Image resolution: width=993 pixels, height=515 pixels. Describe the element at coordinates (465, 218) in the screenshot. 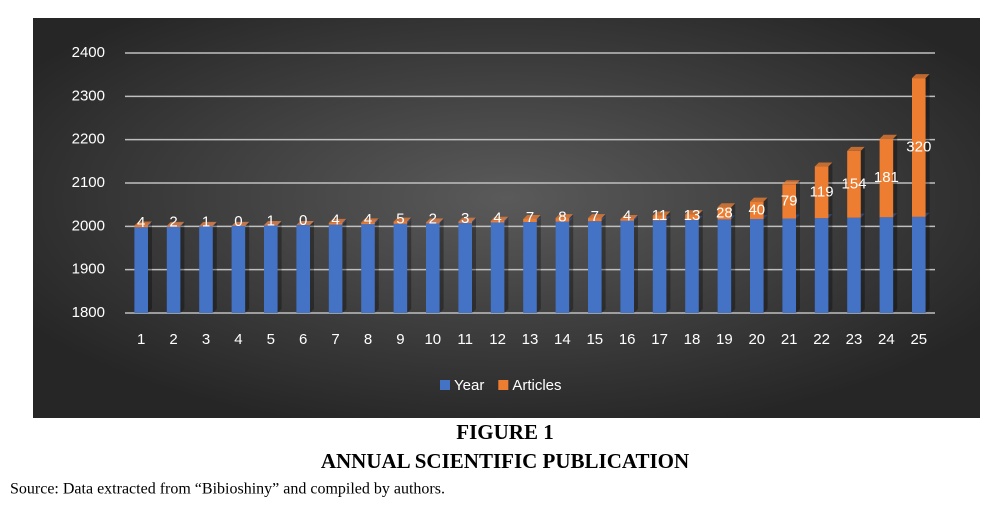

I see `data-label: 3` at that location.